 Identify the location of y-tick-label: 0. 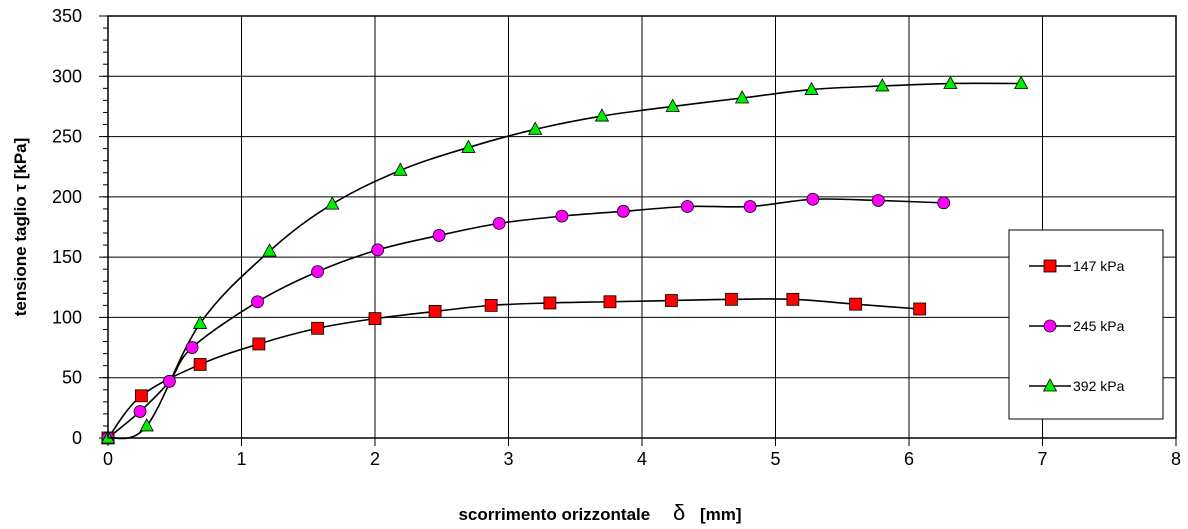
(77, 438).